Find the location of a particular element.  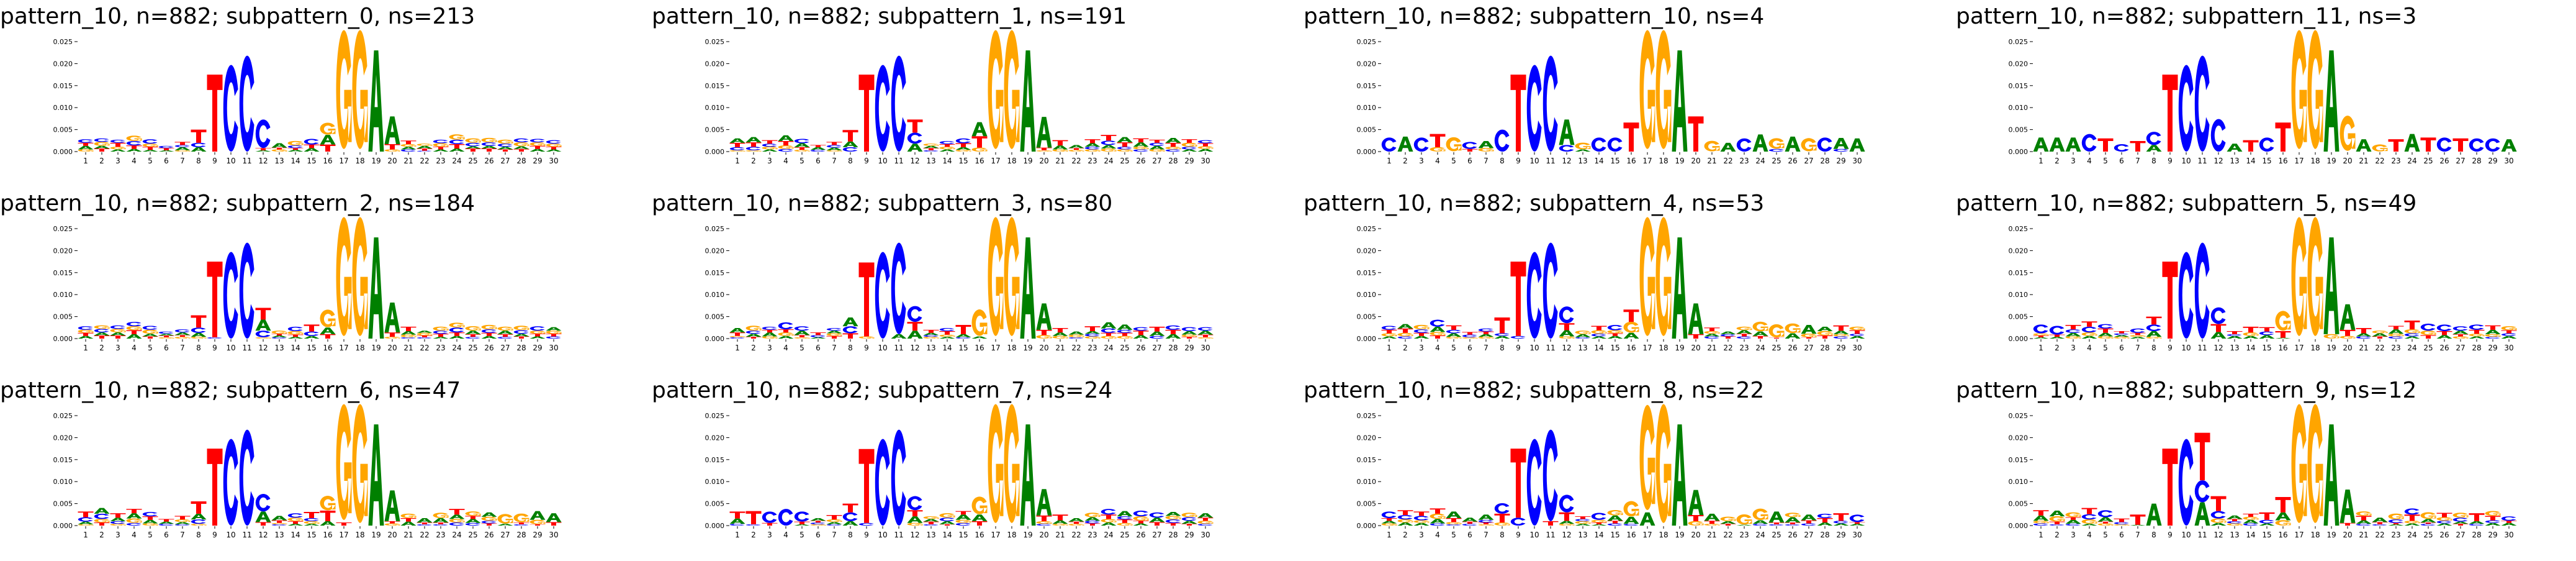

x-tick-label: 16 is located at coordinates (327, 161).